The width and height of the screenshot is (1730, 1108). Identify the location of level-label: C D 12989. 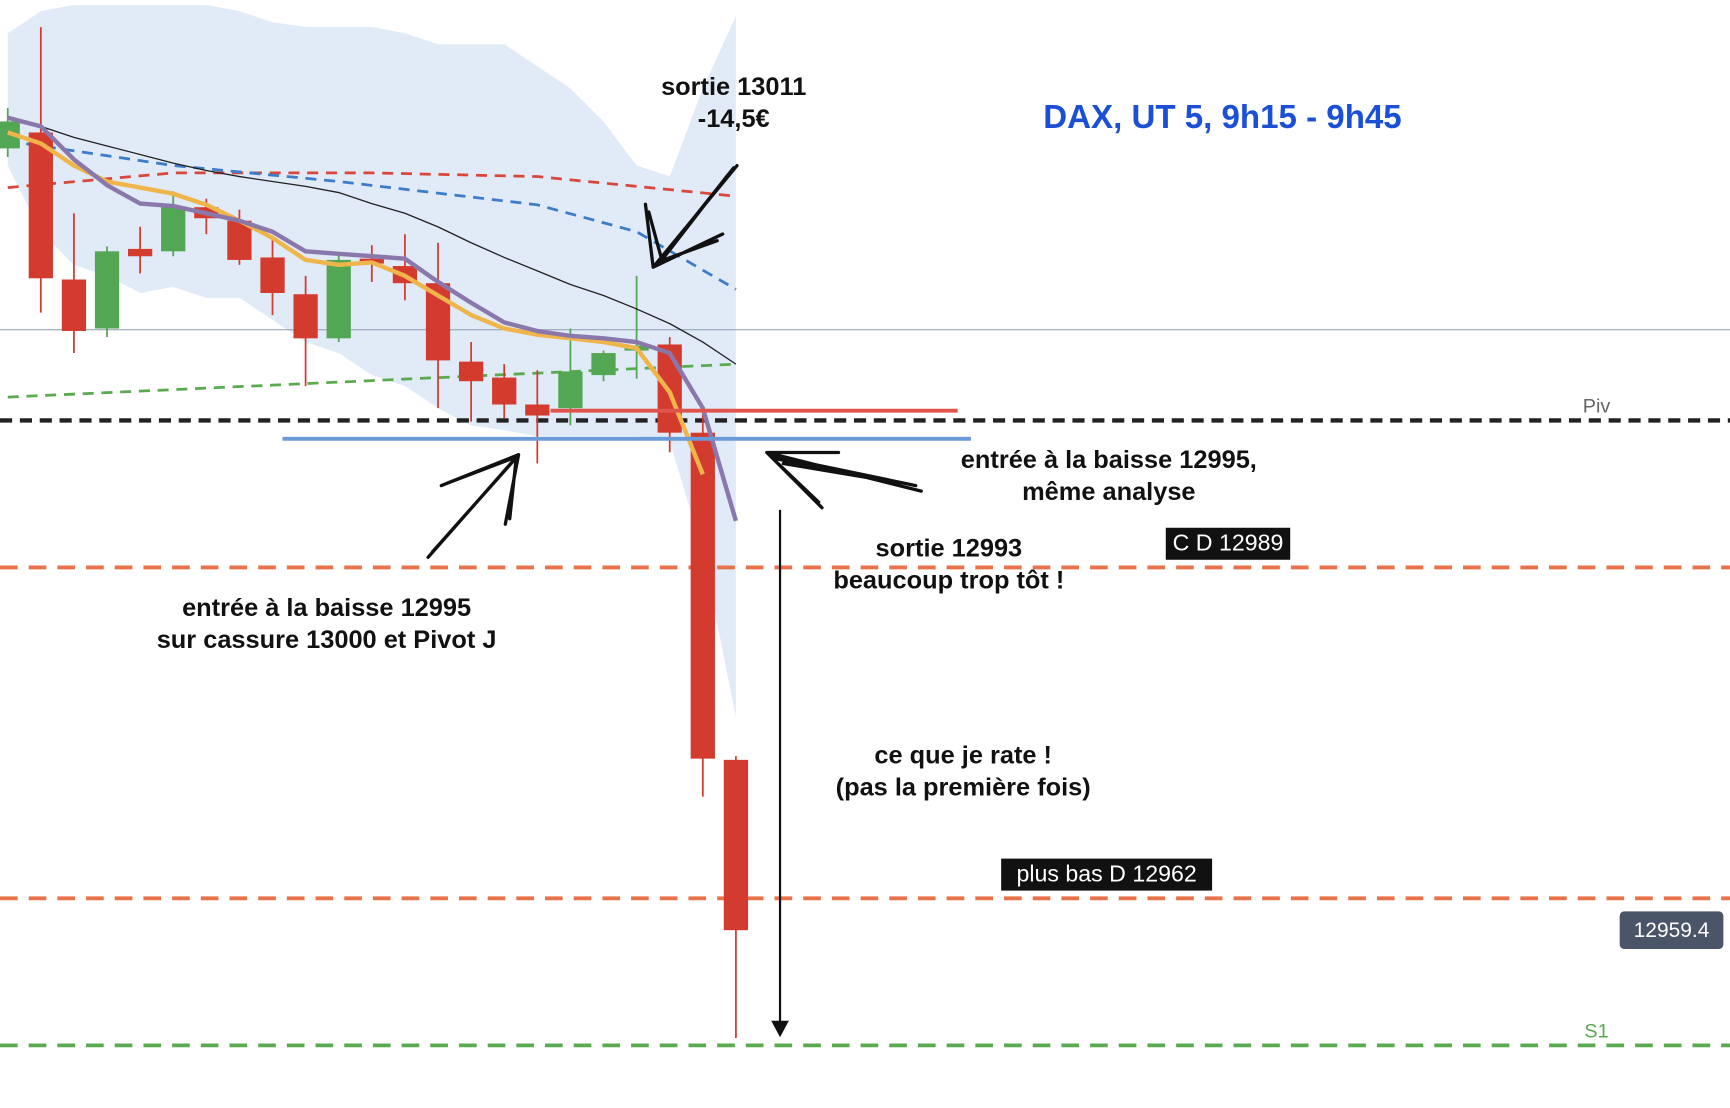
(1228, 542).